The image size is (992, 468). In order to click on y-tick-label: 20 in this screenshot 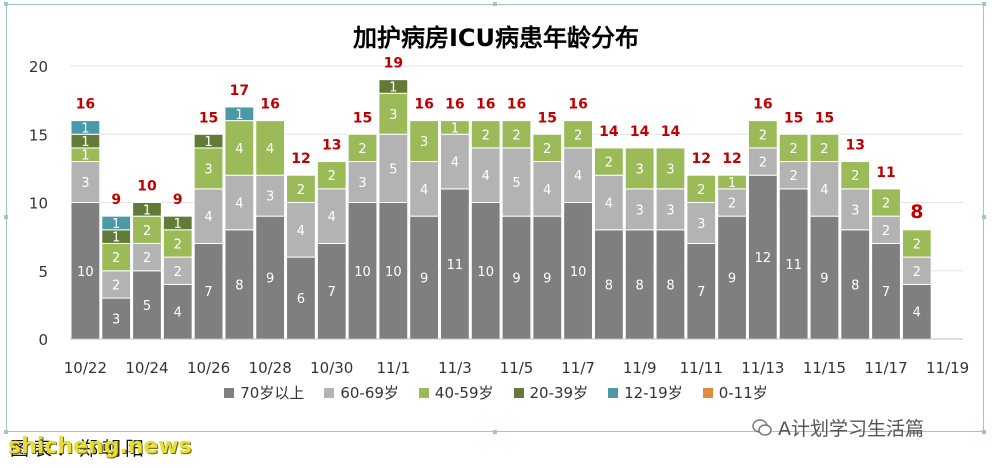, I will do `click(38, 67)`.